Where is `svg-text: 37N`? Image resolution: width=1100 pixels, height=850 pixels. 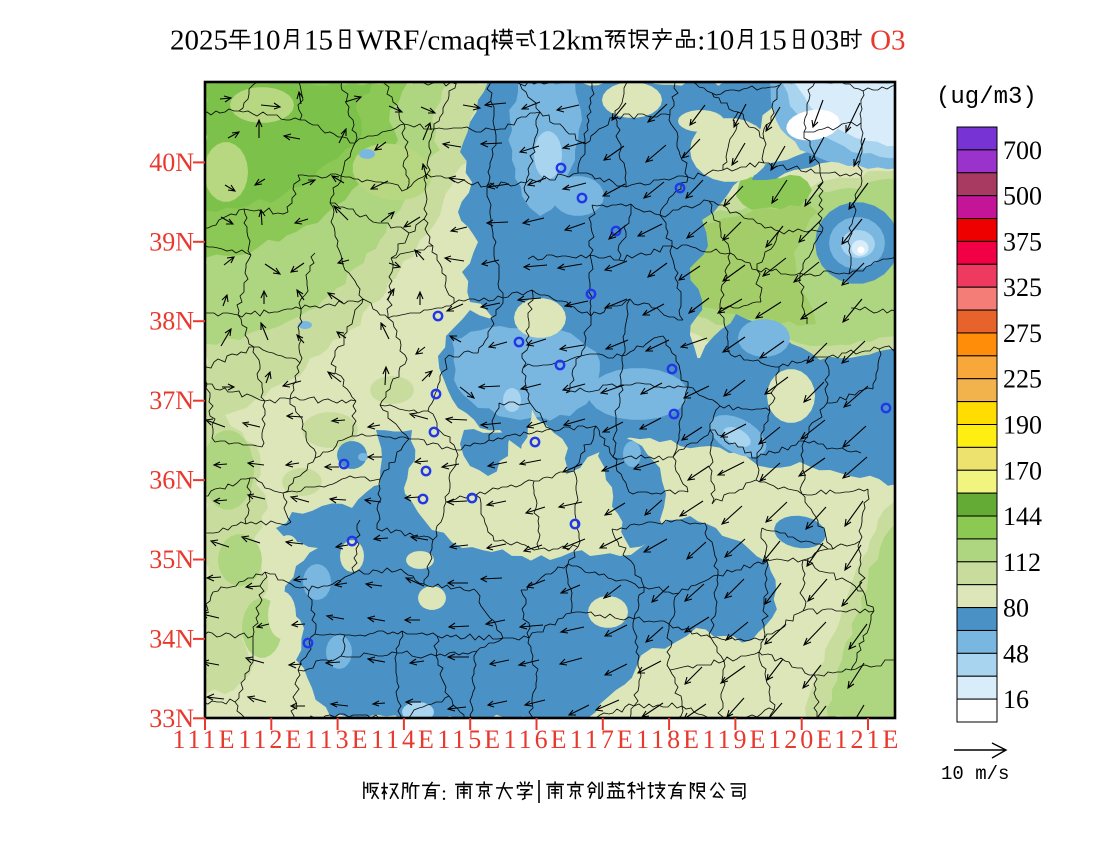
svg-text: 37N is located at coordinates (171, 400).